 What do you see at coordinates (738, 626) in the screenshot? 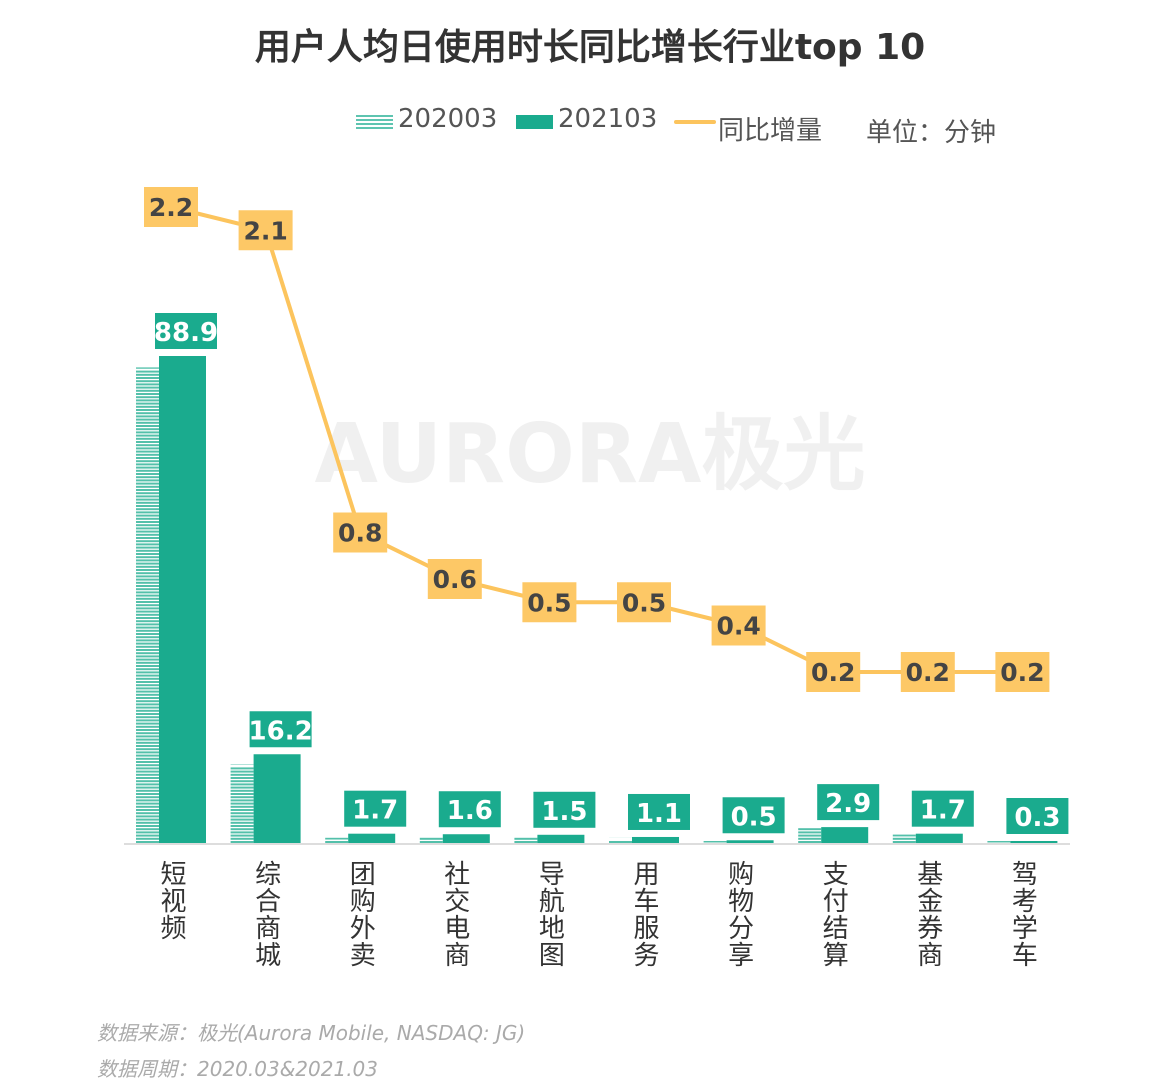
I see `line-data-label: 0.4` at bounding box center [738, 626].